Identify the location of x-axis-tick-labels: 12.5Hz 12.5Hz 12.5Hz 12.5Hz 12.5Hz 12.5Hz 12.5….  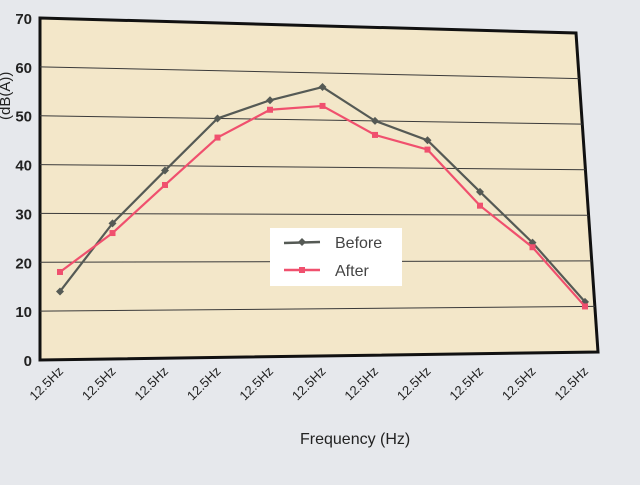
(308, 384).